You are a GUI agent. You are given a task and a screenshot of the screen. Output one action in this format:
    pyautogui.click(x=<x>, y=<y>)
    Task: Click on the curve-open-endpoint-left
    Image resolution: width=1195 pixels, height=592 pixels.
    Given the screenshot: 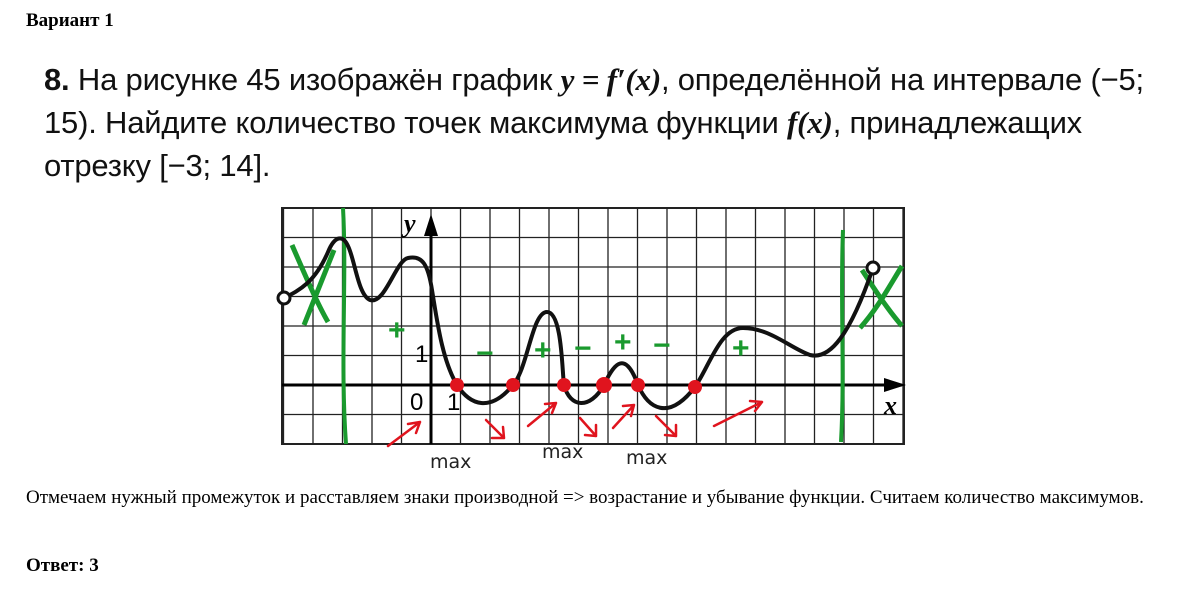 What is the action you would take?
    pyautogui.click(x=284, y=298)
    